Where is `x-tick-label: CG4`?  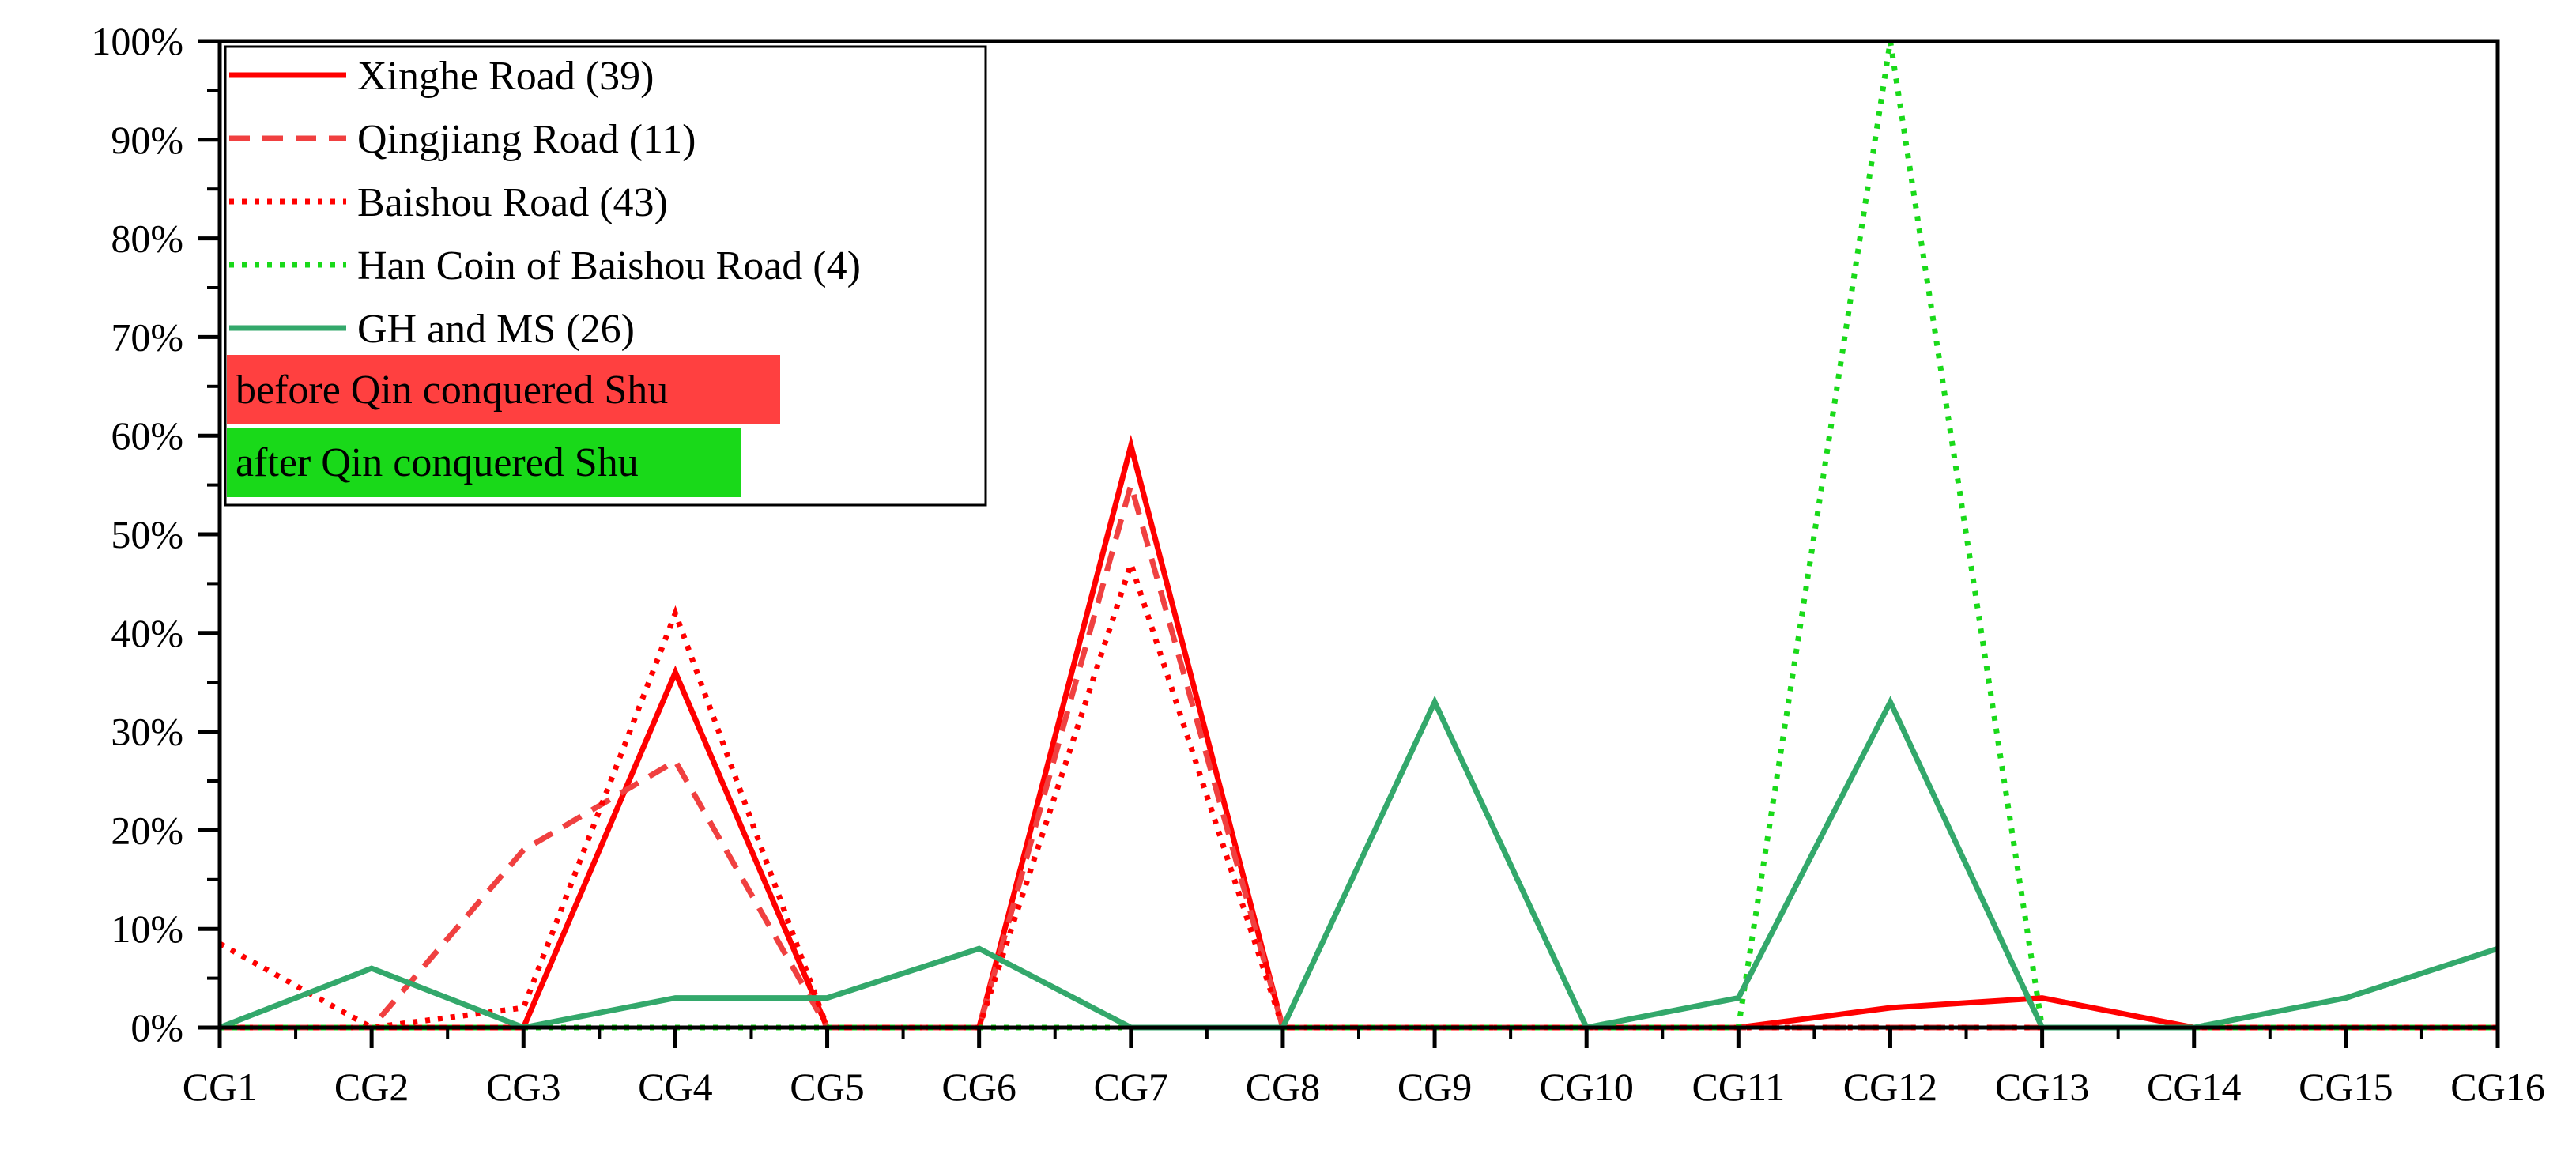 x-tick-label: CG4 is located at coordinates (675, 1087).